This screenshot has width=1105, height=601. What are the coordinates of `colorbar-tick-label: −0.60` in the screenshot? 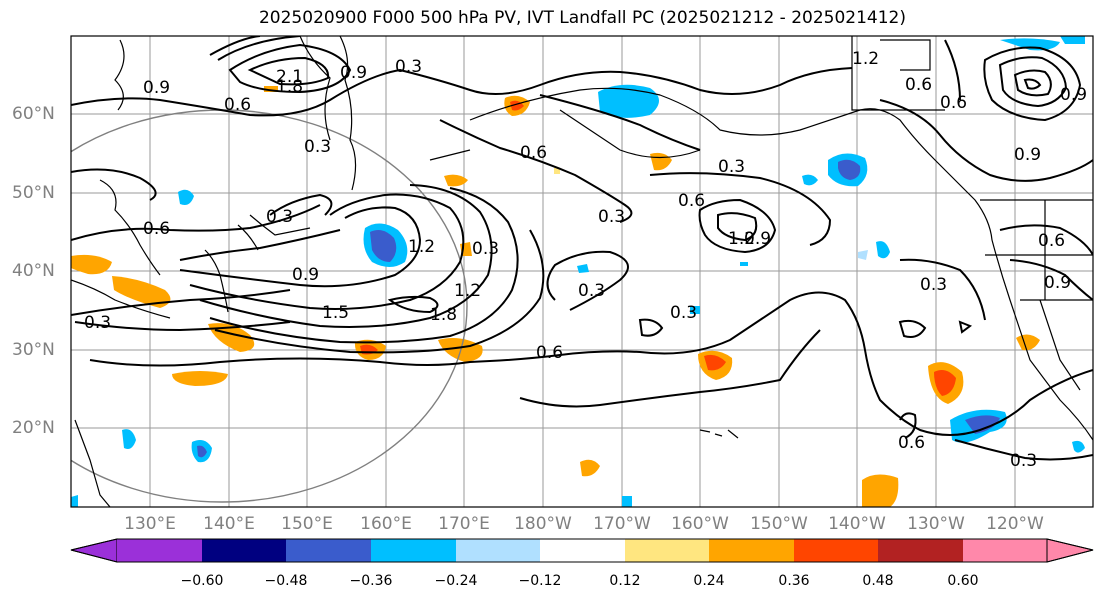 It's located at (202, 581).